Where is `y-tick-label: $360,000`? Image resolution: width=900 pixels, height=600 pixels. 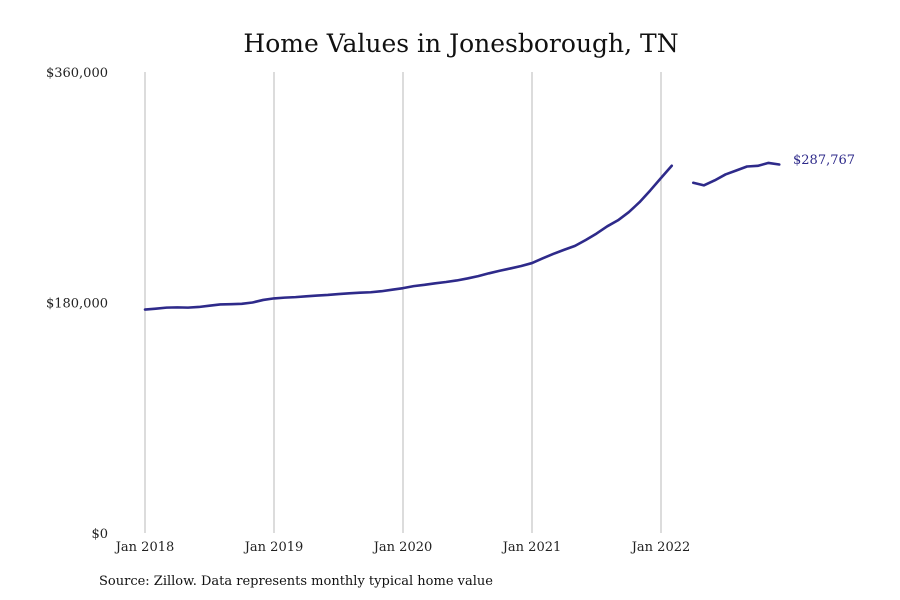 y-tick-label: $360,000 is located at coordinates (77, 73).